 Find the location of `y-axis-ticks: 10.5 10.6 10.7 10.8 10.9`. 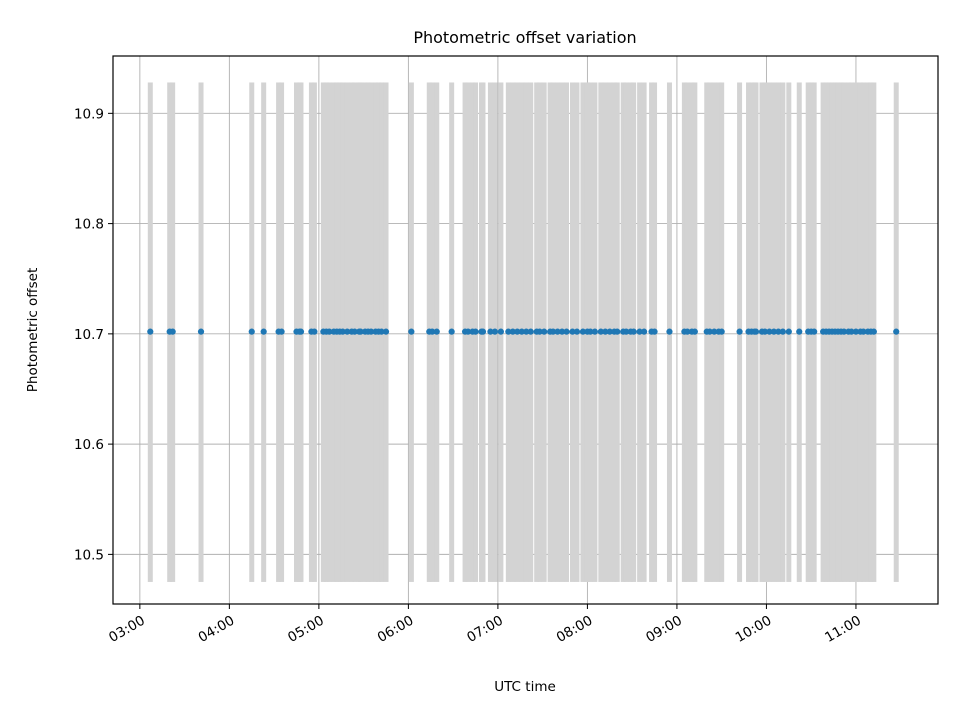

y-axis-ticks: 10.5 10.6 10.7 10.8 10.9 is located at coordinates (93, 334).